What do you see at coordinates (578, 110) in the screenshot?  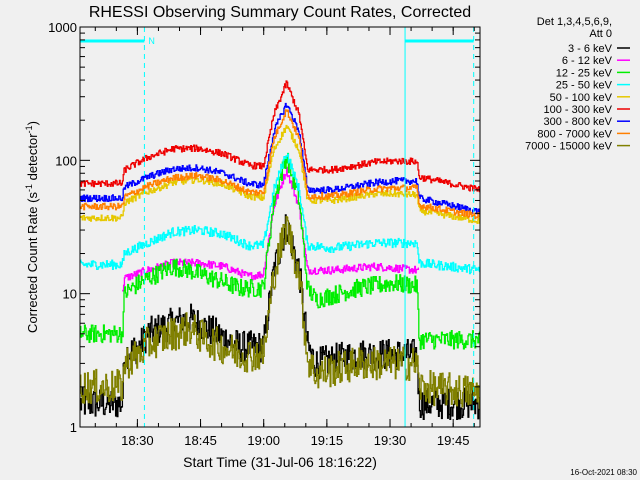 I see `legend-label-5: 100 - 300 keV` at bounding box center [578, 110].